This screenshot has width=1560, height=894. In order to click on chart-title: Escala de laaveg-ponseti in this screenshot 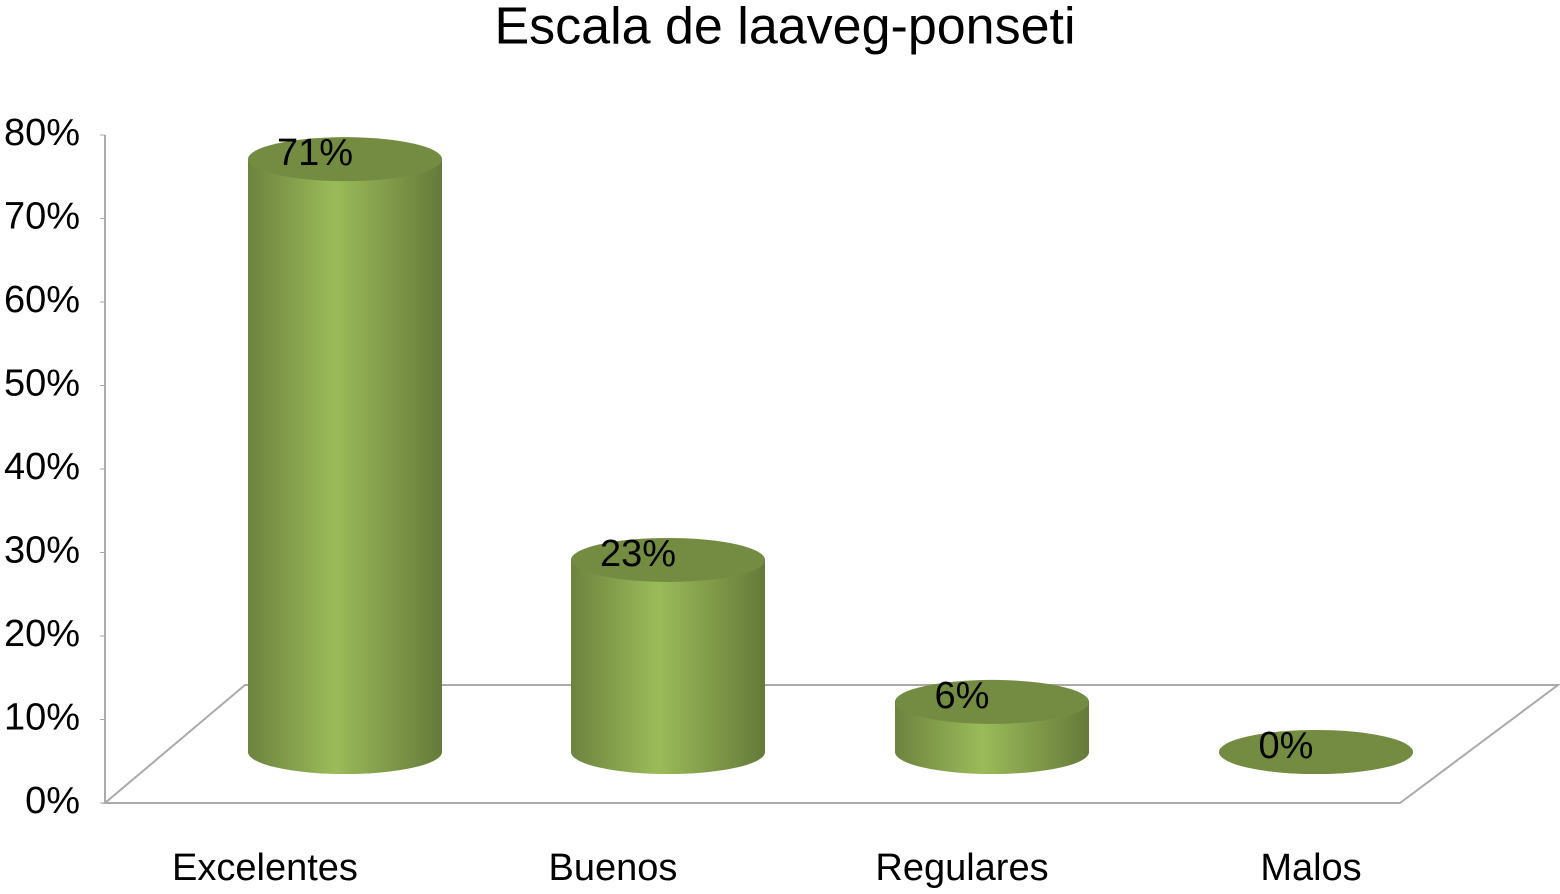, I will do `click(784, 28)`.